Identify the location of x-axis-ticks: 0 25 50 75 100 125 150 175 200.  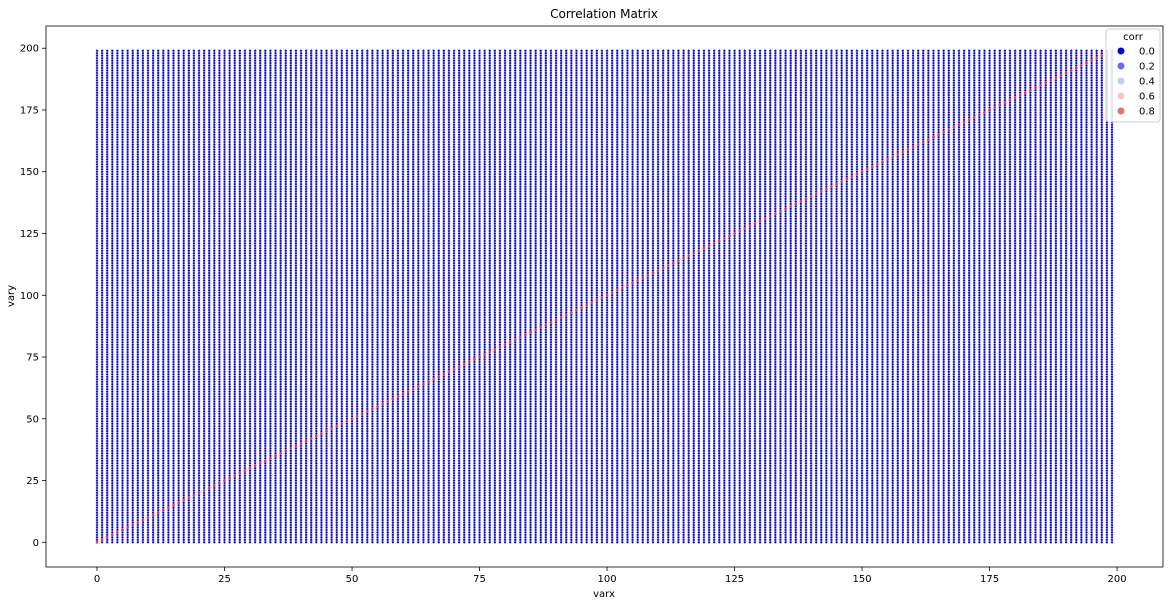
(610, 576).